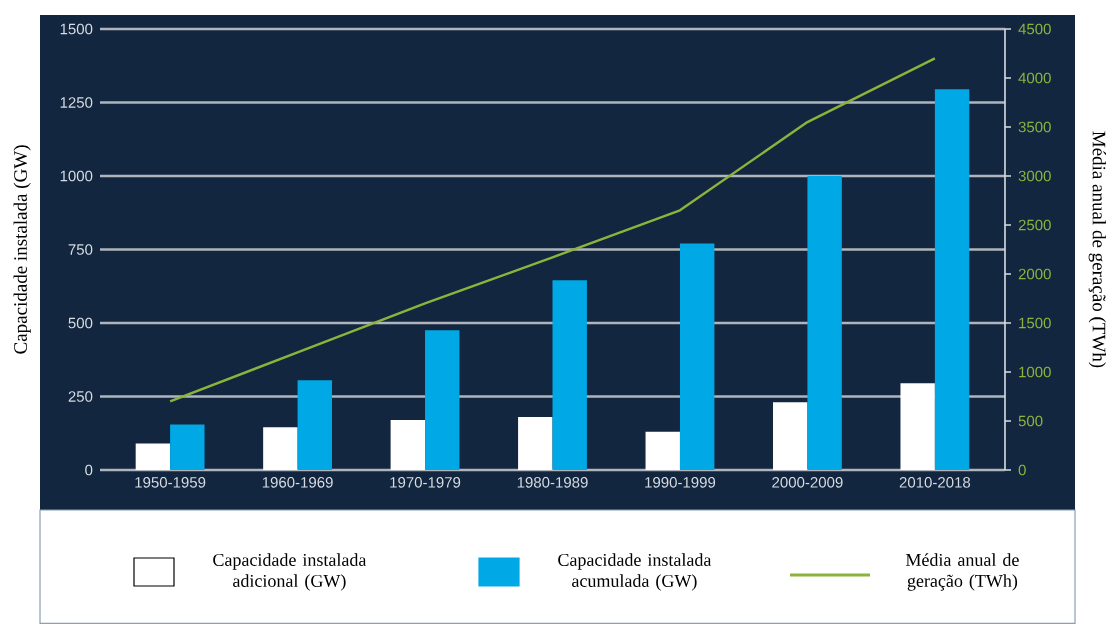 This screenshot has height=624, width=1114. I want to click on legend-label: Capacidade instalada adicional (GW), so click(290, 572).